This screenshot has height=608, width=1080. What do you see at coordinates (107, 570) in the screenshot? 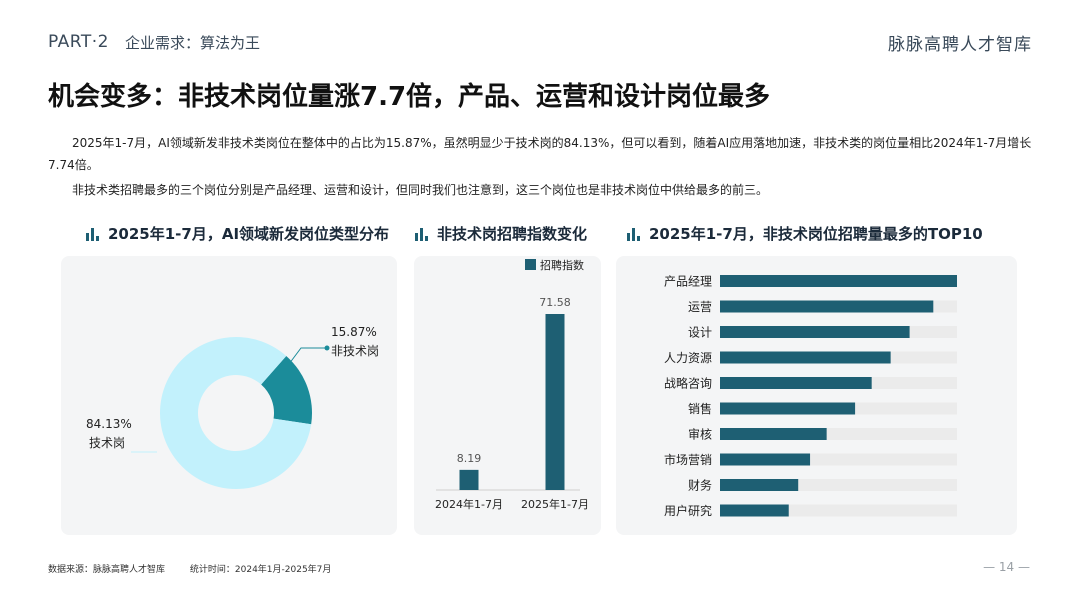
I see `data-source: 数据来源：脉脉高聘人才智库` at bounding box center [107, 570].